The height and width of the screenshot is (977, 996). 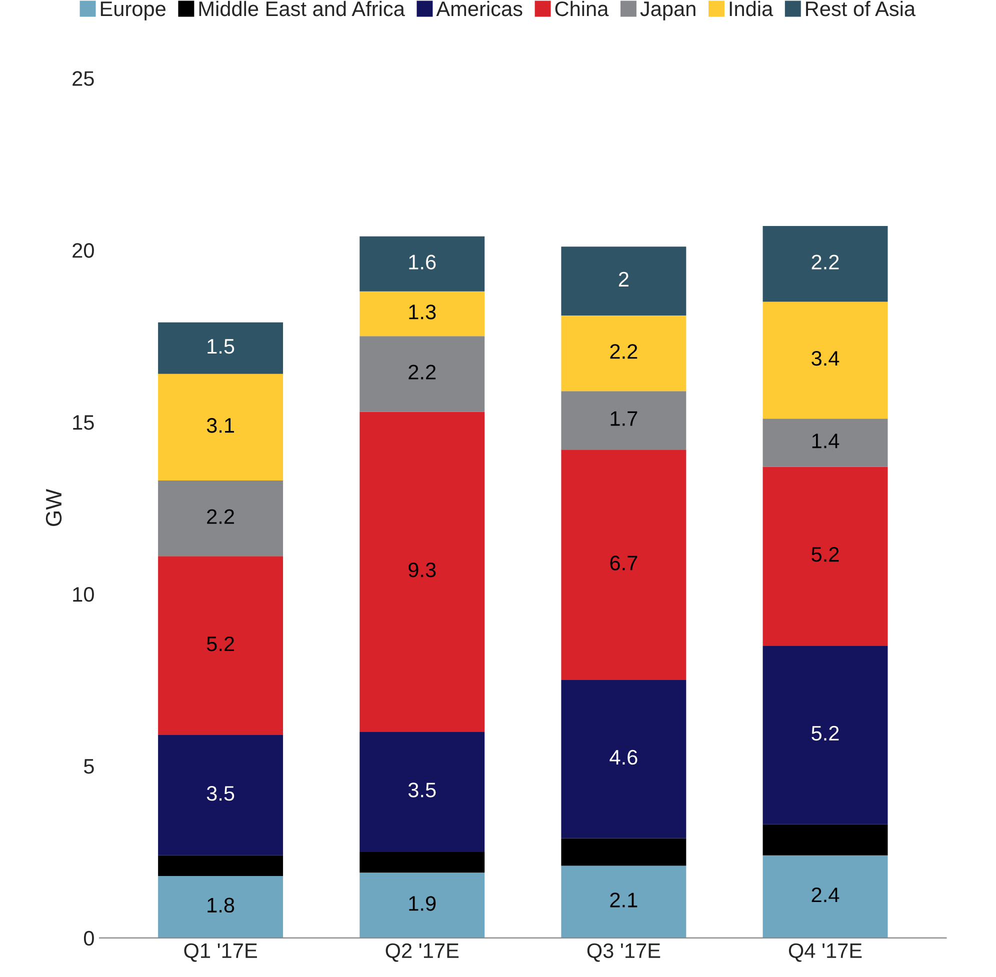 I want to click on y-tick-label: 15, so click(x=83, y=422).